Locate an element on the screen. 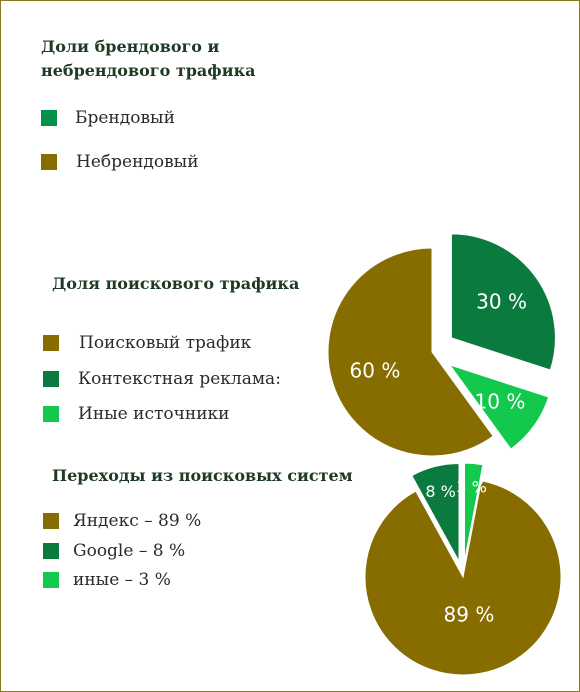 This screenshot has height=692, width=580. chart-2-legend-item-context: Контекстная реклама: is located at coordinates (162, 379).